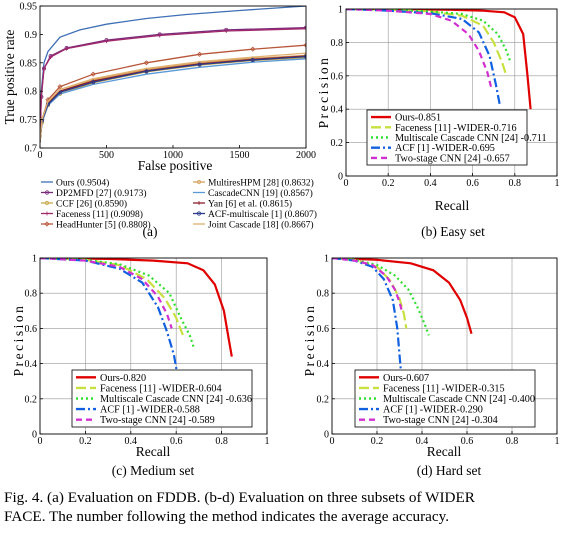  Describe the element at coordinates (262, 214) in the screenshot. I see `legend-entry: ACF-multiscale [1] (0.8607)` at that location.